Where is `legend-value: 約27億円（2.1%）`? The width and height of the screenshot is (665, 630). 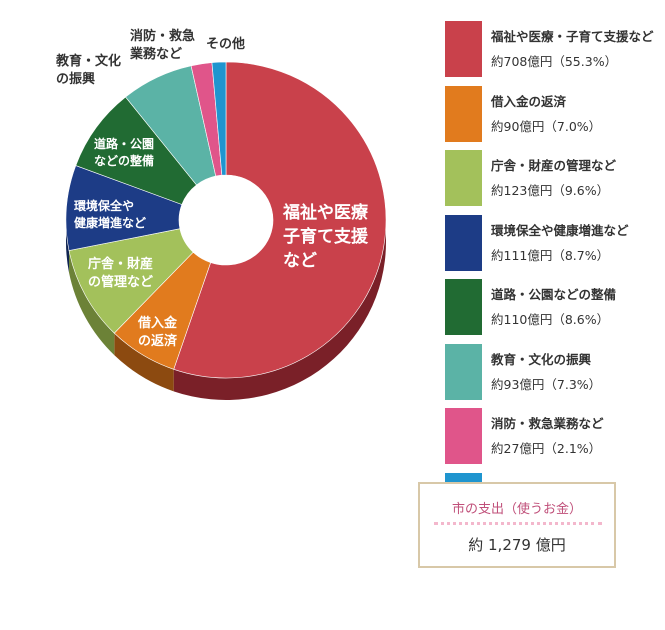 legend-value: 約27億円（2.1%） is located at coordinates (546, 448).